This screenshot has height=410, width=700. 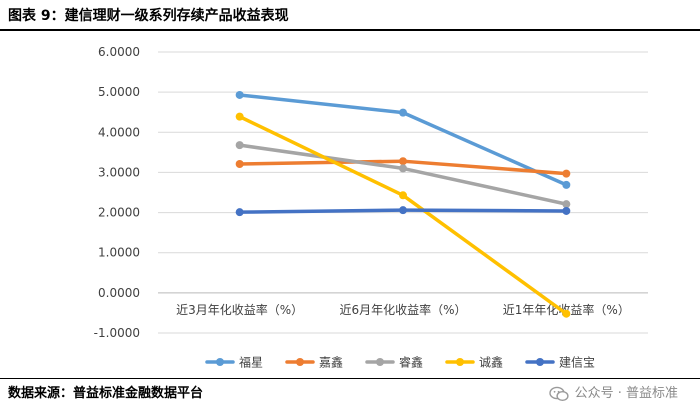 I want to click on legend-item: 嘉鑫, so click(x=314, y=362).